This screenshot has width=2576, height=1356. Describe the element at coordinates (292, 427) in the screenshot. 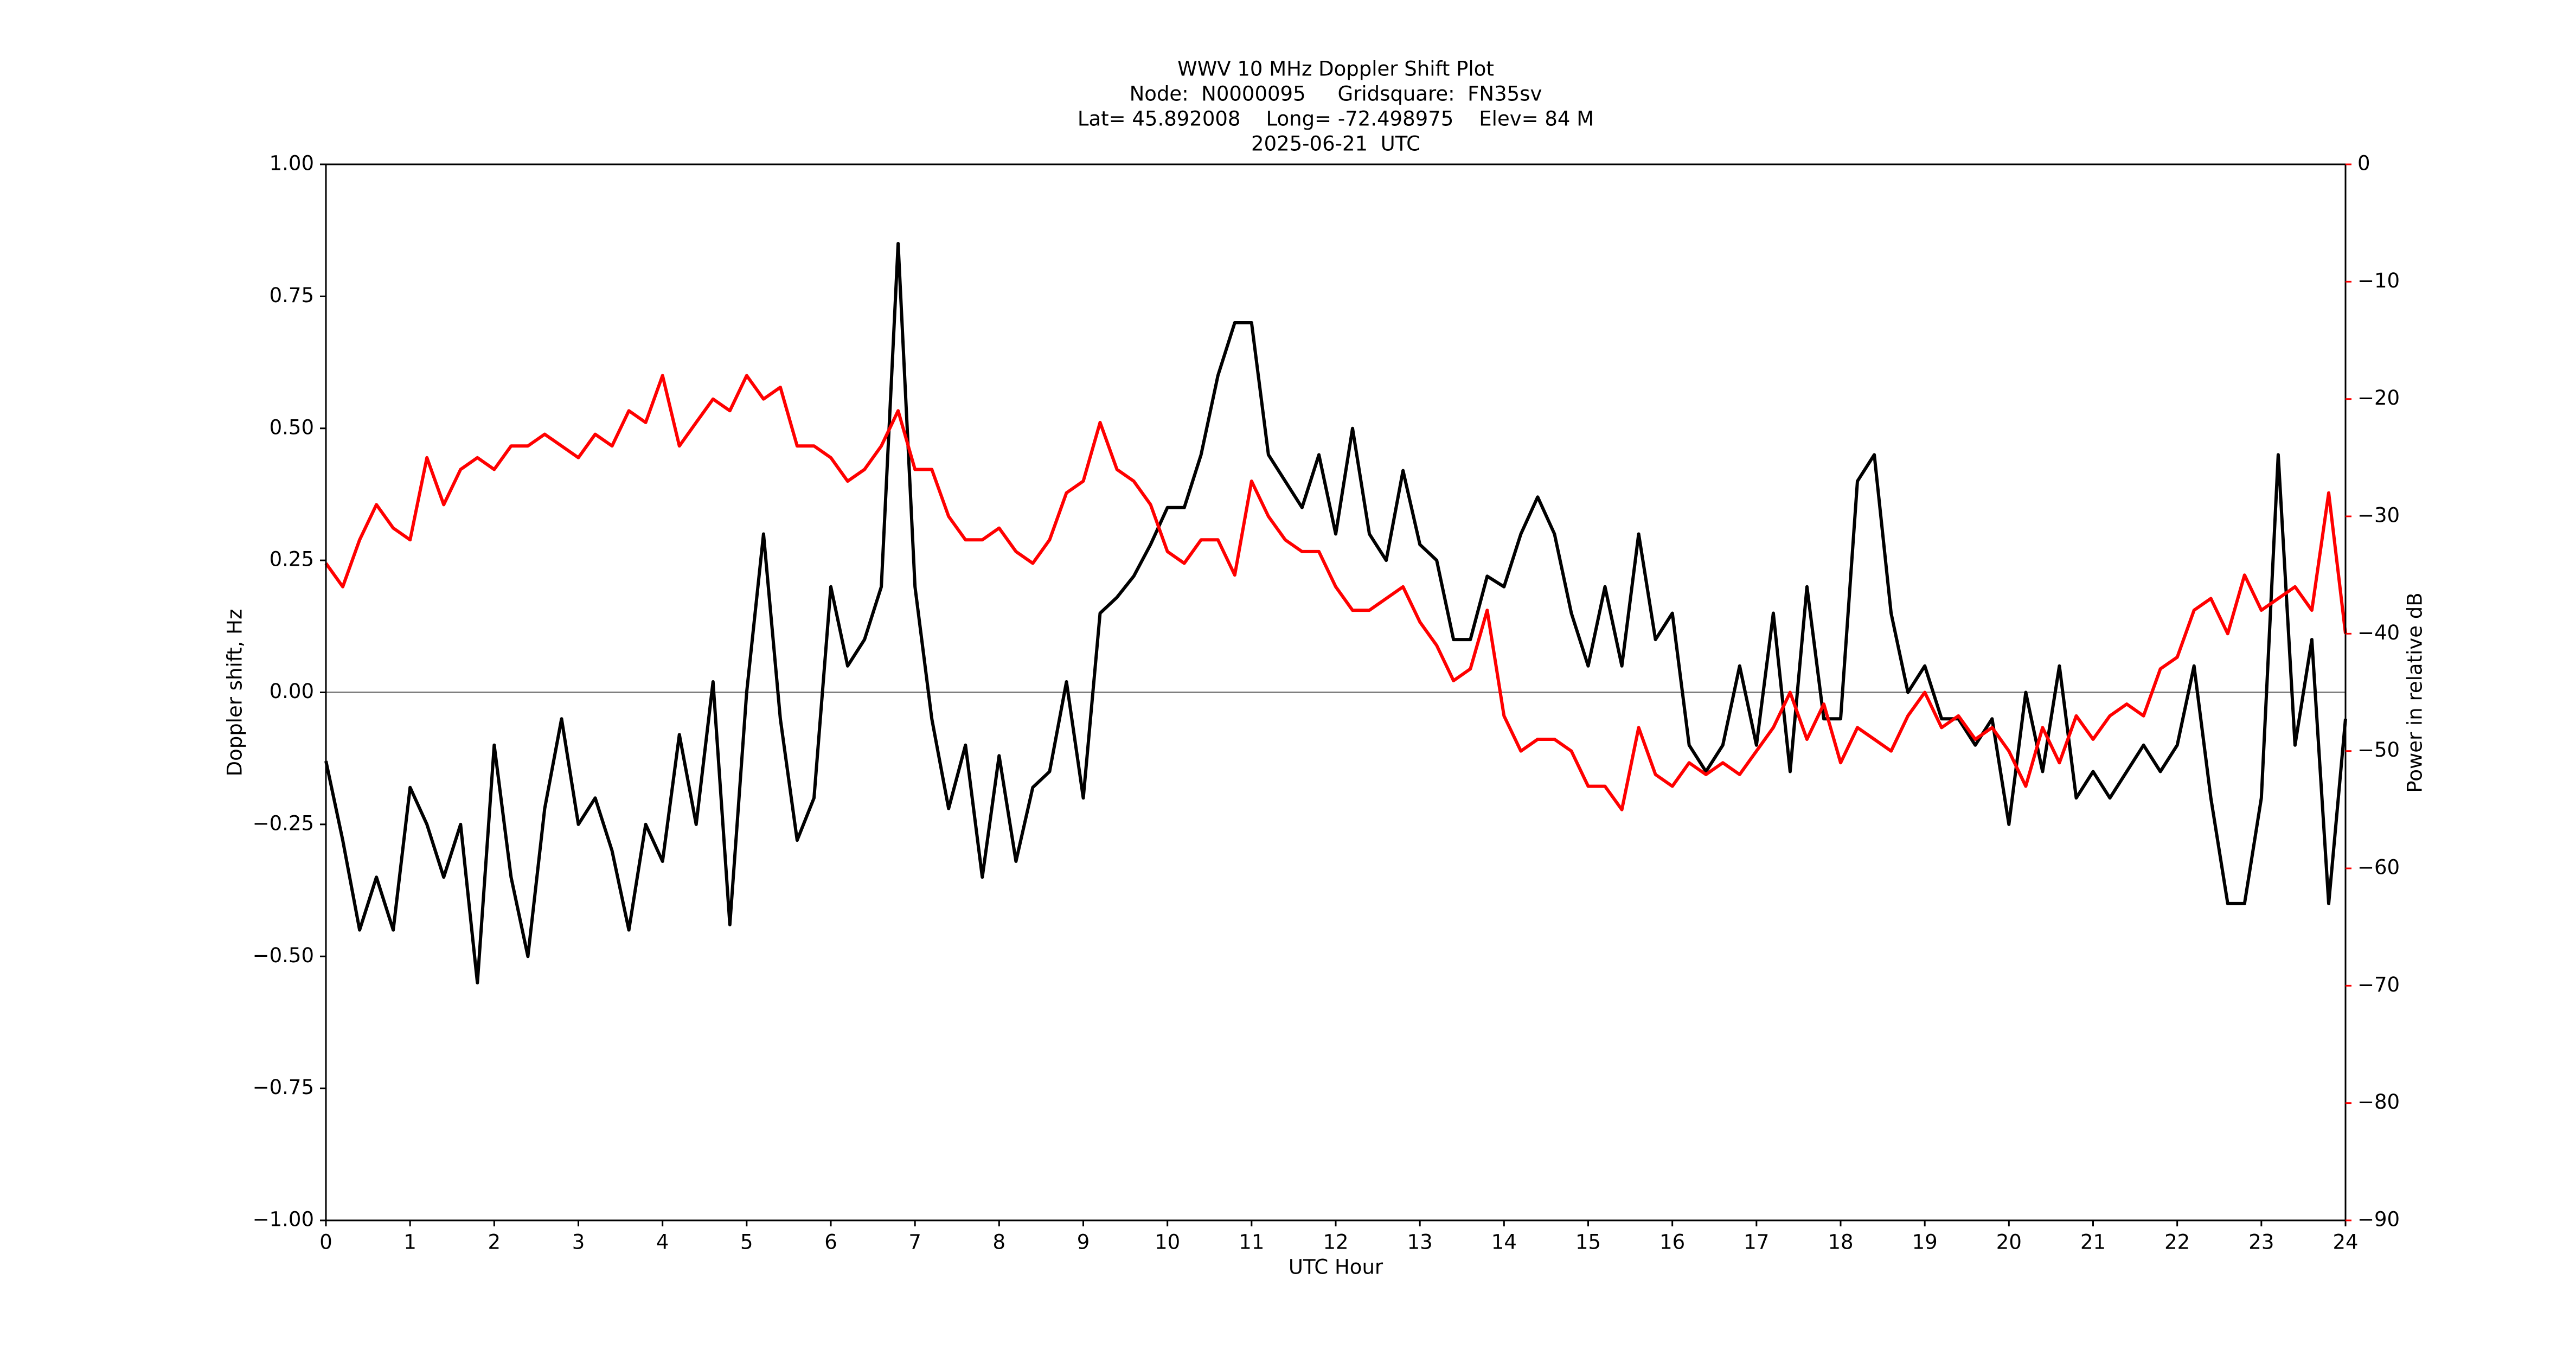

I see `y-tick-label: 0.50` at that location.